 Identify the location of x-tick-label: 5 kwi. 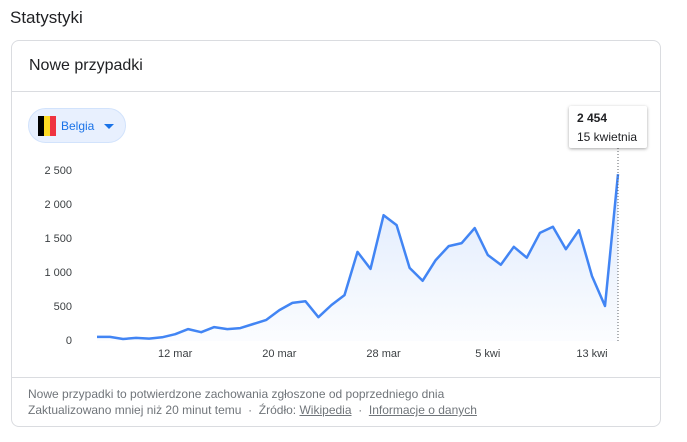
(487, 354).